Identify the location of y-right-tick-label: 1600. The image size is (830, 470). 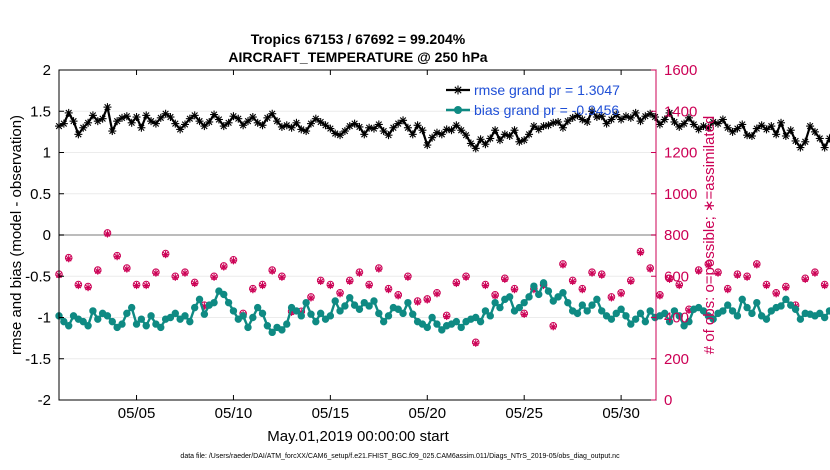
(680, 70).